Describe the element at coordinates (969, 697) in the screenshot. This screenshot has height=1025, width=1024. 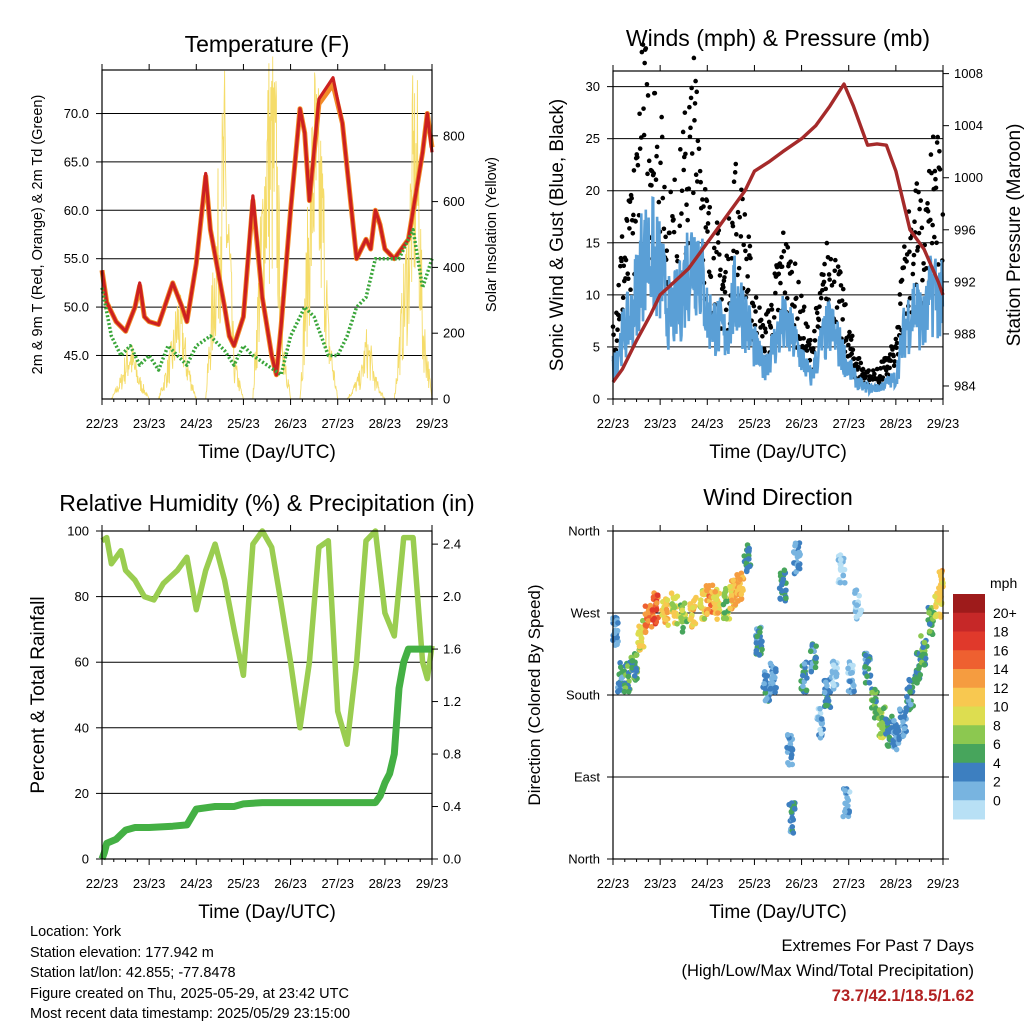
I see `colorbar-swatch` at that location.